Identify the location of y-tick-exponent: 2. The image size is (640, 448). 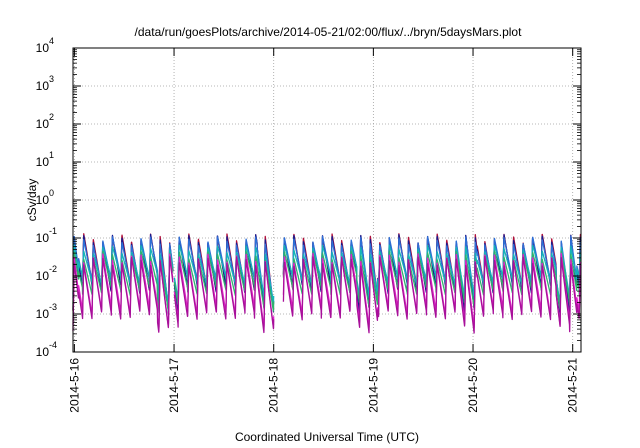
(51, 117).